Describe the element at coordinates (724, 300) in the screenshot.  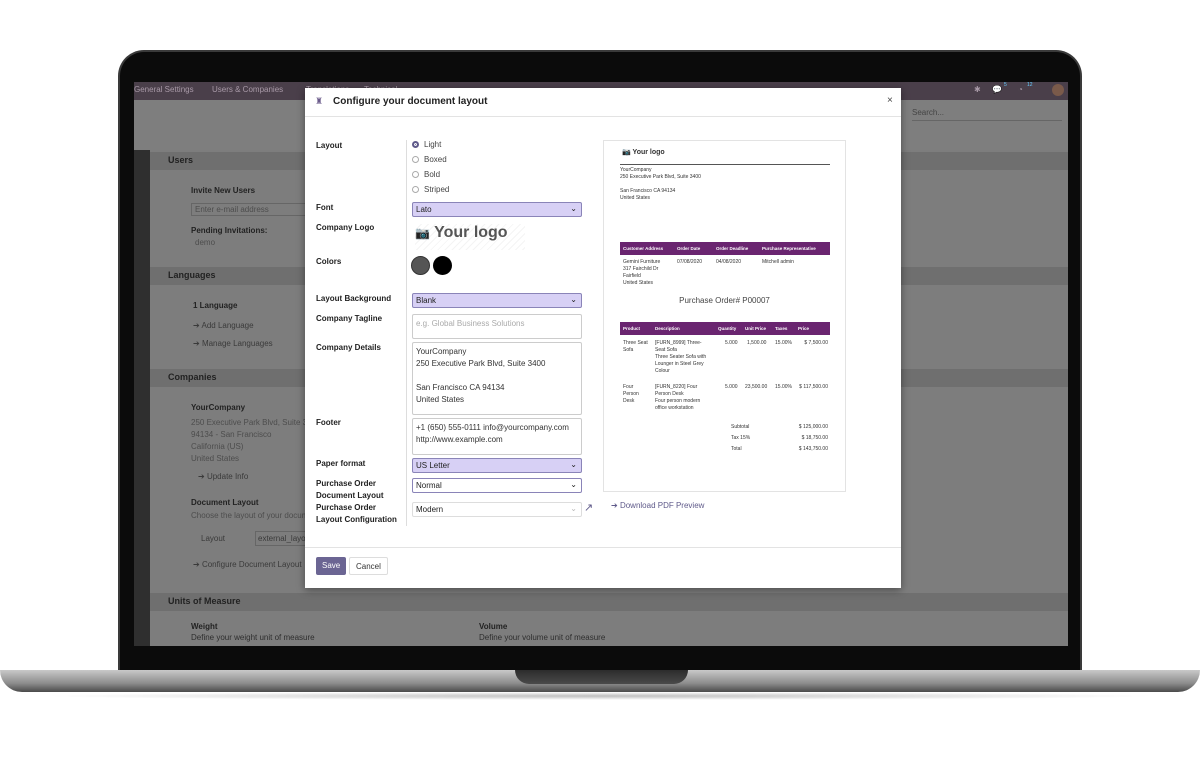
I see `preview-title: Purchase Order# P00007` at that location.